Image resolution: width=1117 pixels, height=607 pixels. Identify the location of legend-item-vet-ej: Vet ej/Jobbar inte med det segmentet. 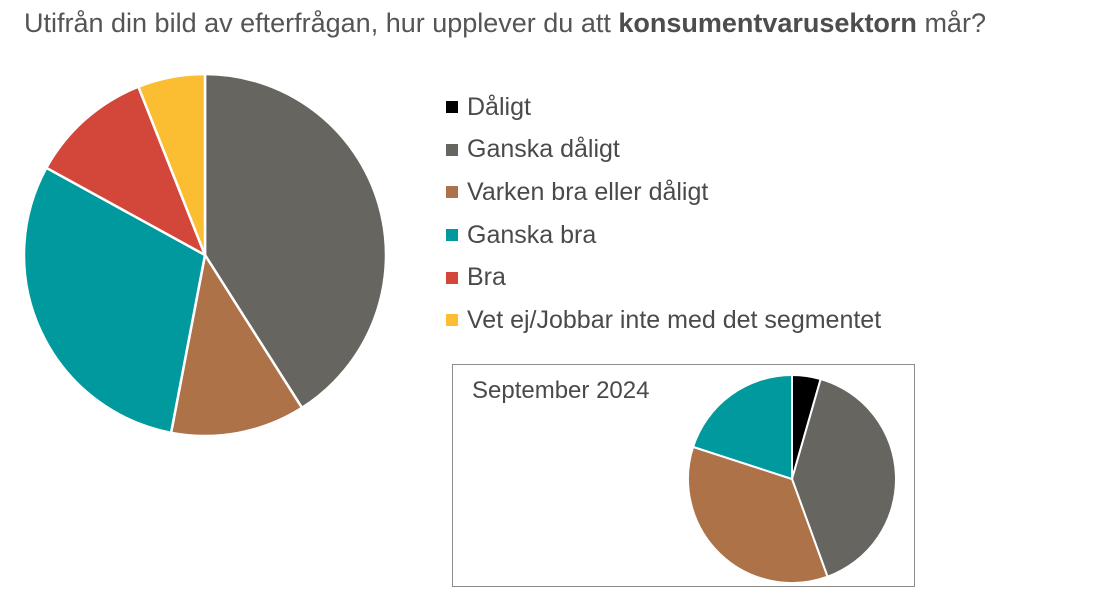
(663, 320).